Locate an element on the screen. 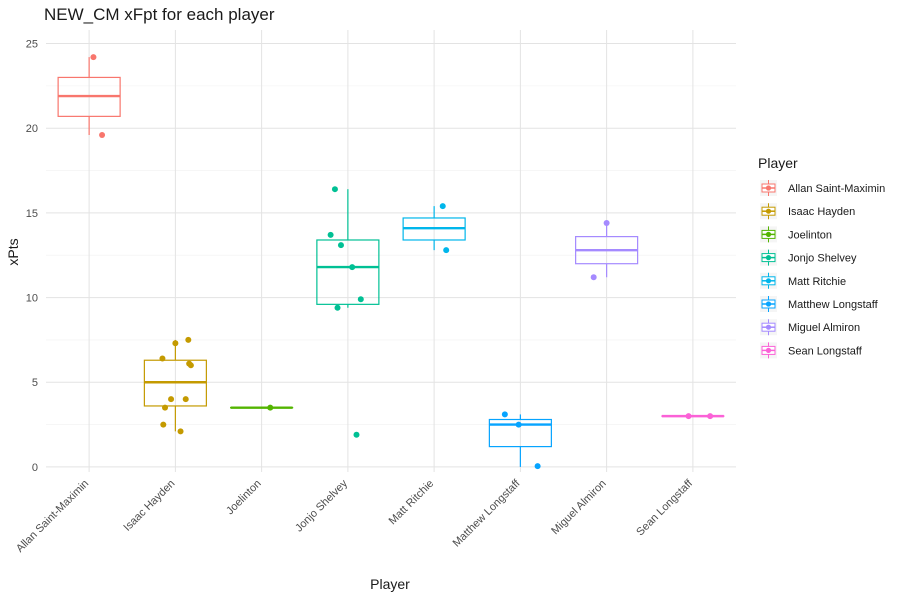  legend-label: Jonjo Shelvey is located at coordinates (822, 259).